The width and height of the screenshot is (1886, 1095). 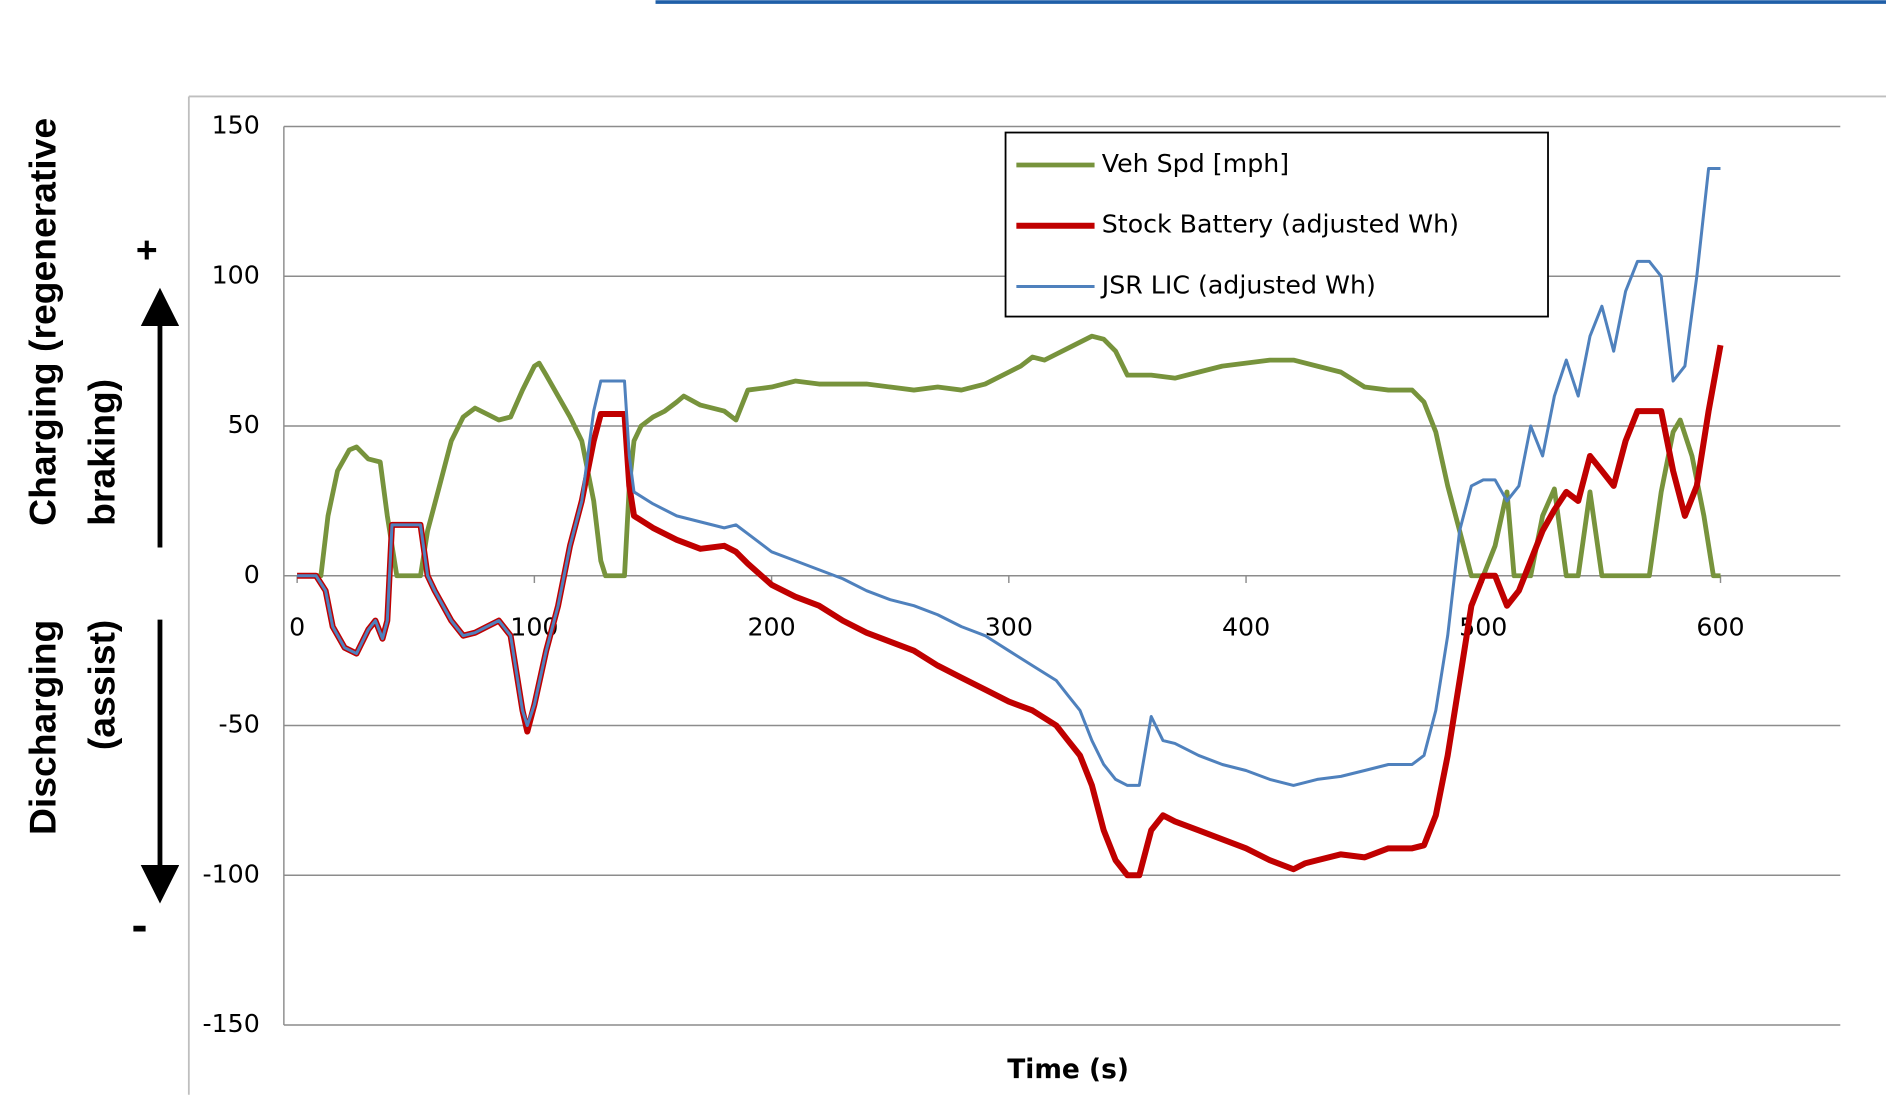 I want to click on y-tick-label: 150, so click(x=236, y=125).